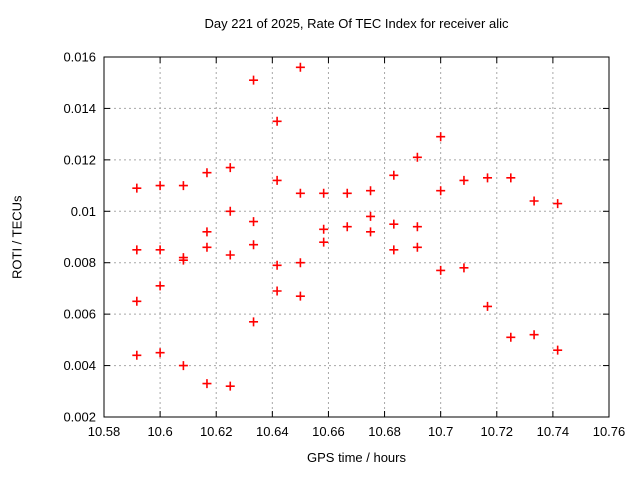 The height and width of the screenshot is (480, 640). Describe the element at coordinates (356, 457) in the screenshot. I see `x-axis-label: GPS time / hours` at that location.